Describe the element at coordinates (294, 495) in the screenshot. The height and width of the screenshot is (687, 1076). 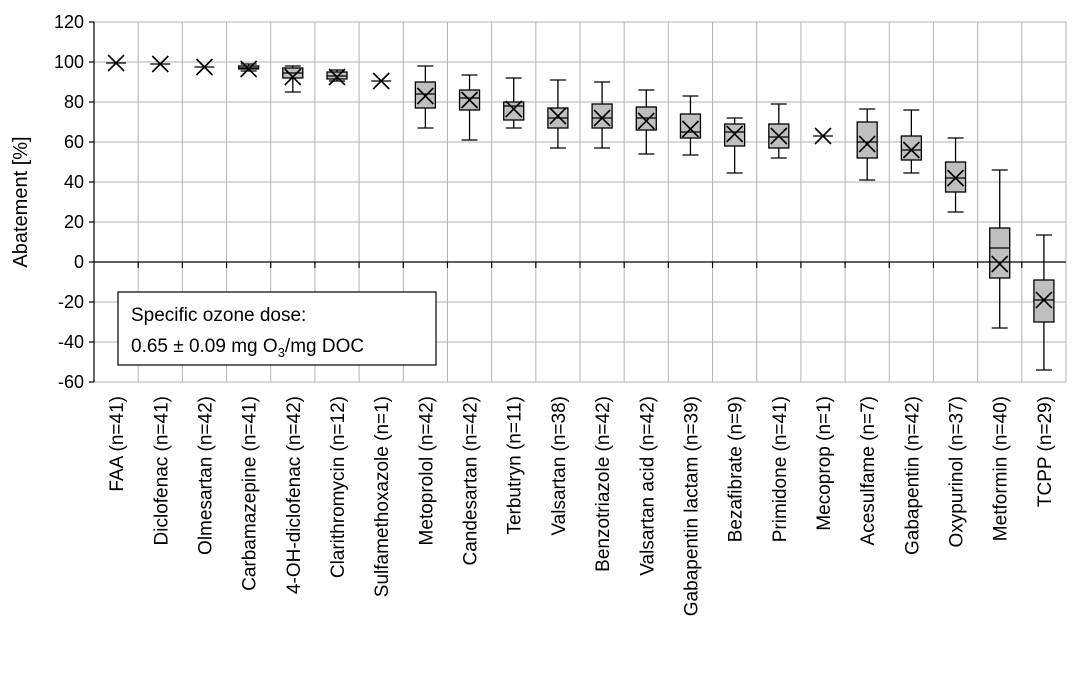
I see `category-label: 4-OH-diclofenac (n=42)` at that location.